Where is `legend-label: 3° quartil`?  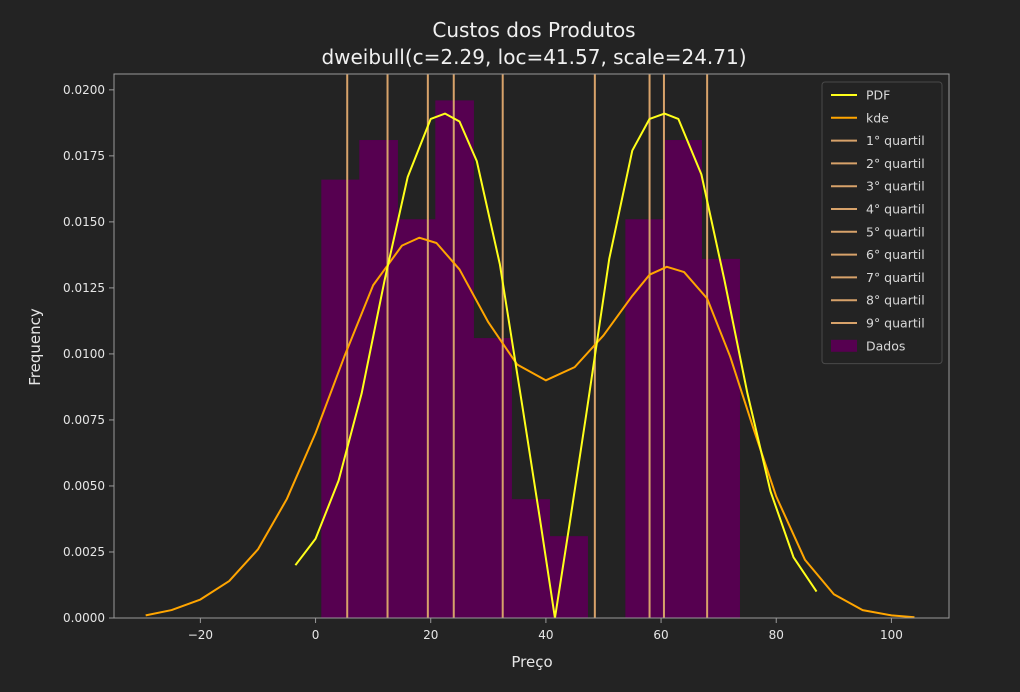
legend-label: 3° quartil is located at coordinates (895, 186).